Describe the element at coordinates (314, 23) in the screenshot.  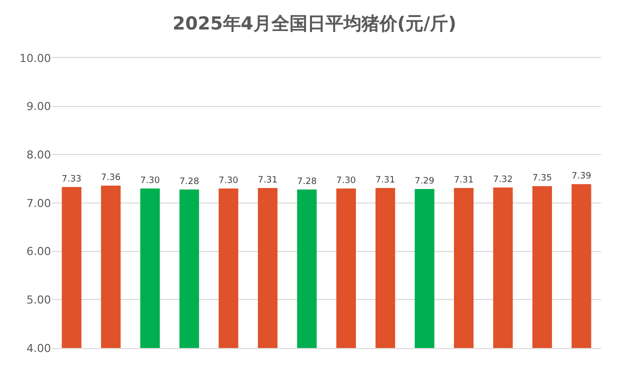
I see `chart-title: 2025年4月全国日平均猪价(元/斤)` at that location.